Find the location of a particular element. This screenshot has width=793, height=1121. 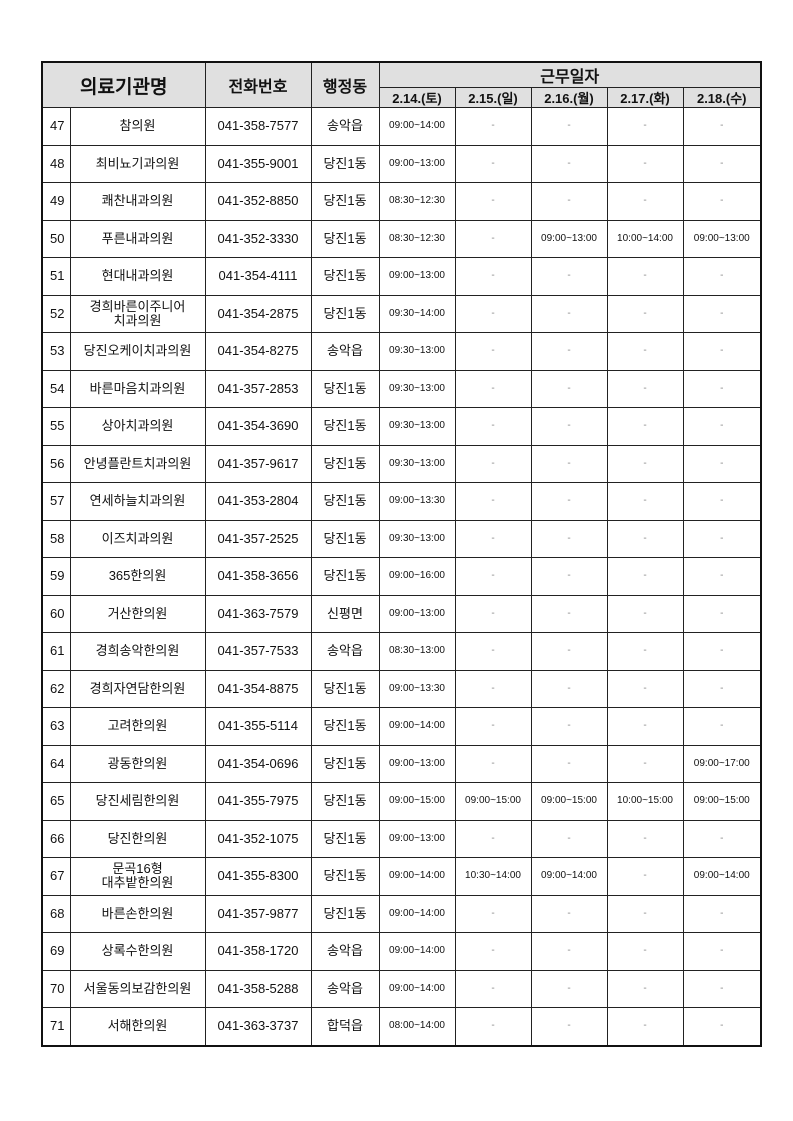

phone-number: 041-352-1075 is located at coordinates (258, 838).